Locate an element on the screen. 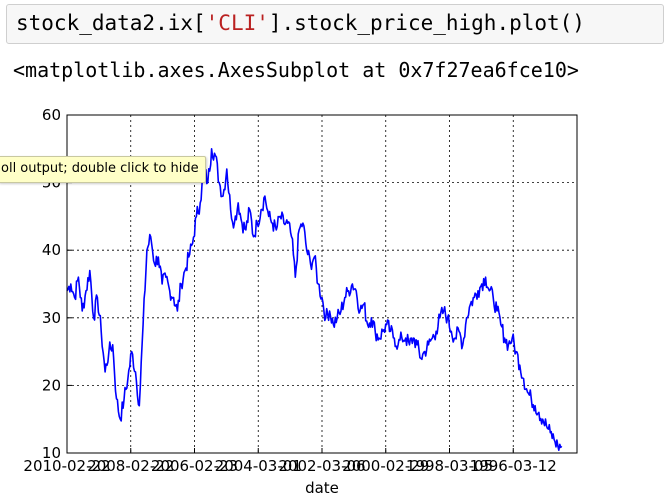  code-suffix: ].stock_price_high.plot() is located at coordinates (426, 23).